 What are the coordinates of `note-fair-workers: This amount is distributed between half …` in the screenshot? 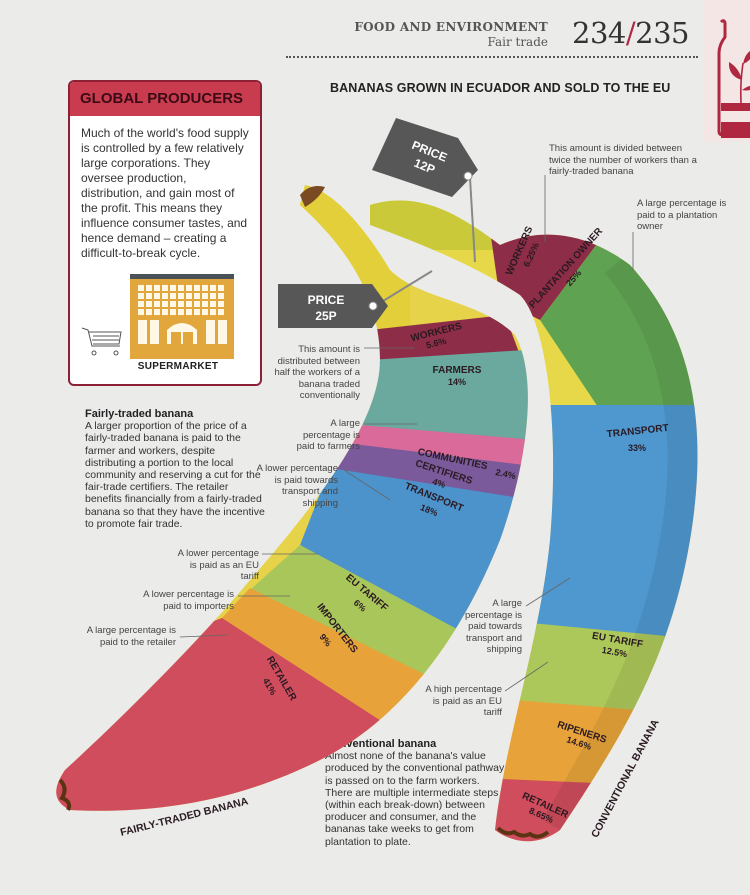 It's located at (317, 372).